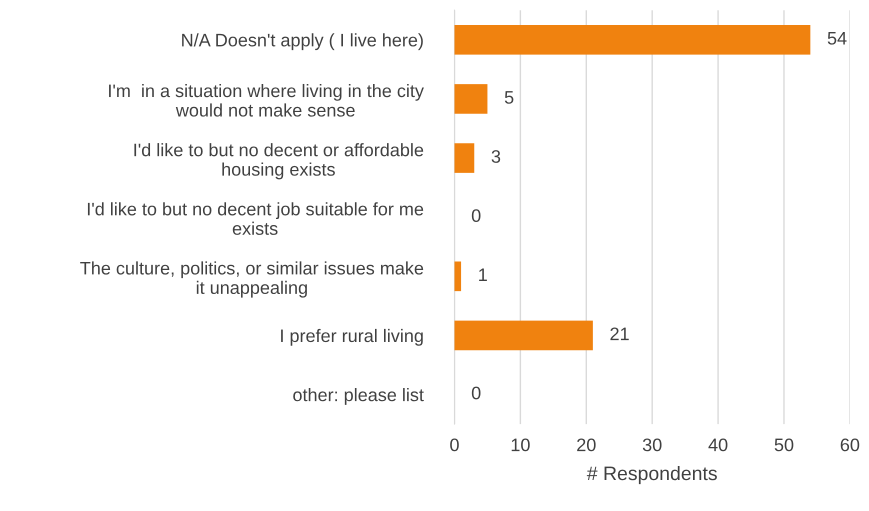  What do you see at coordinates (619, 333) in the screenshot?
I see `data-label: 21` at bounding box center [619, 333].